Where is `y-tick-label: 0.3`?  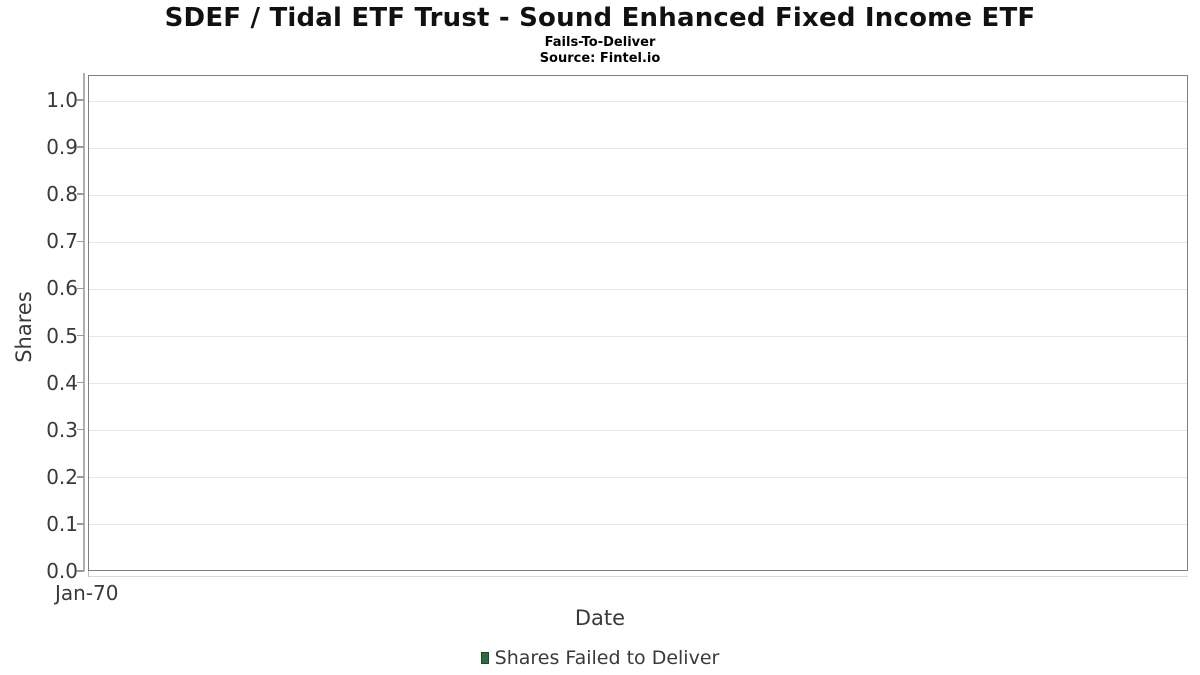 y-tick-label: 0.3 is located at coordinates (62, 429).